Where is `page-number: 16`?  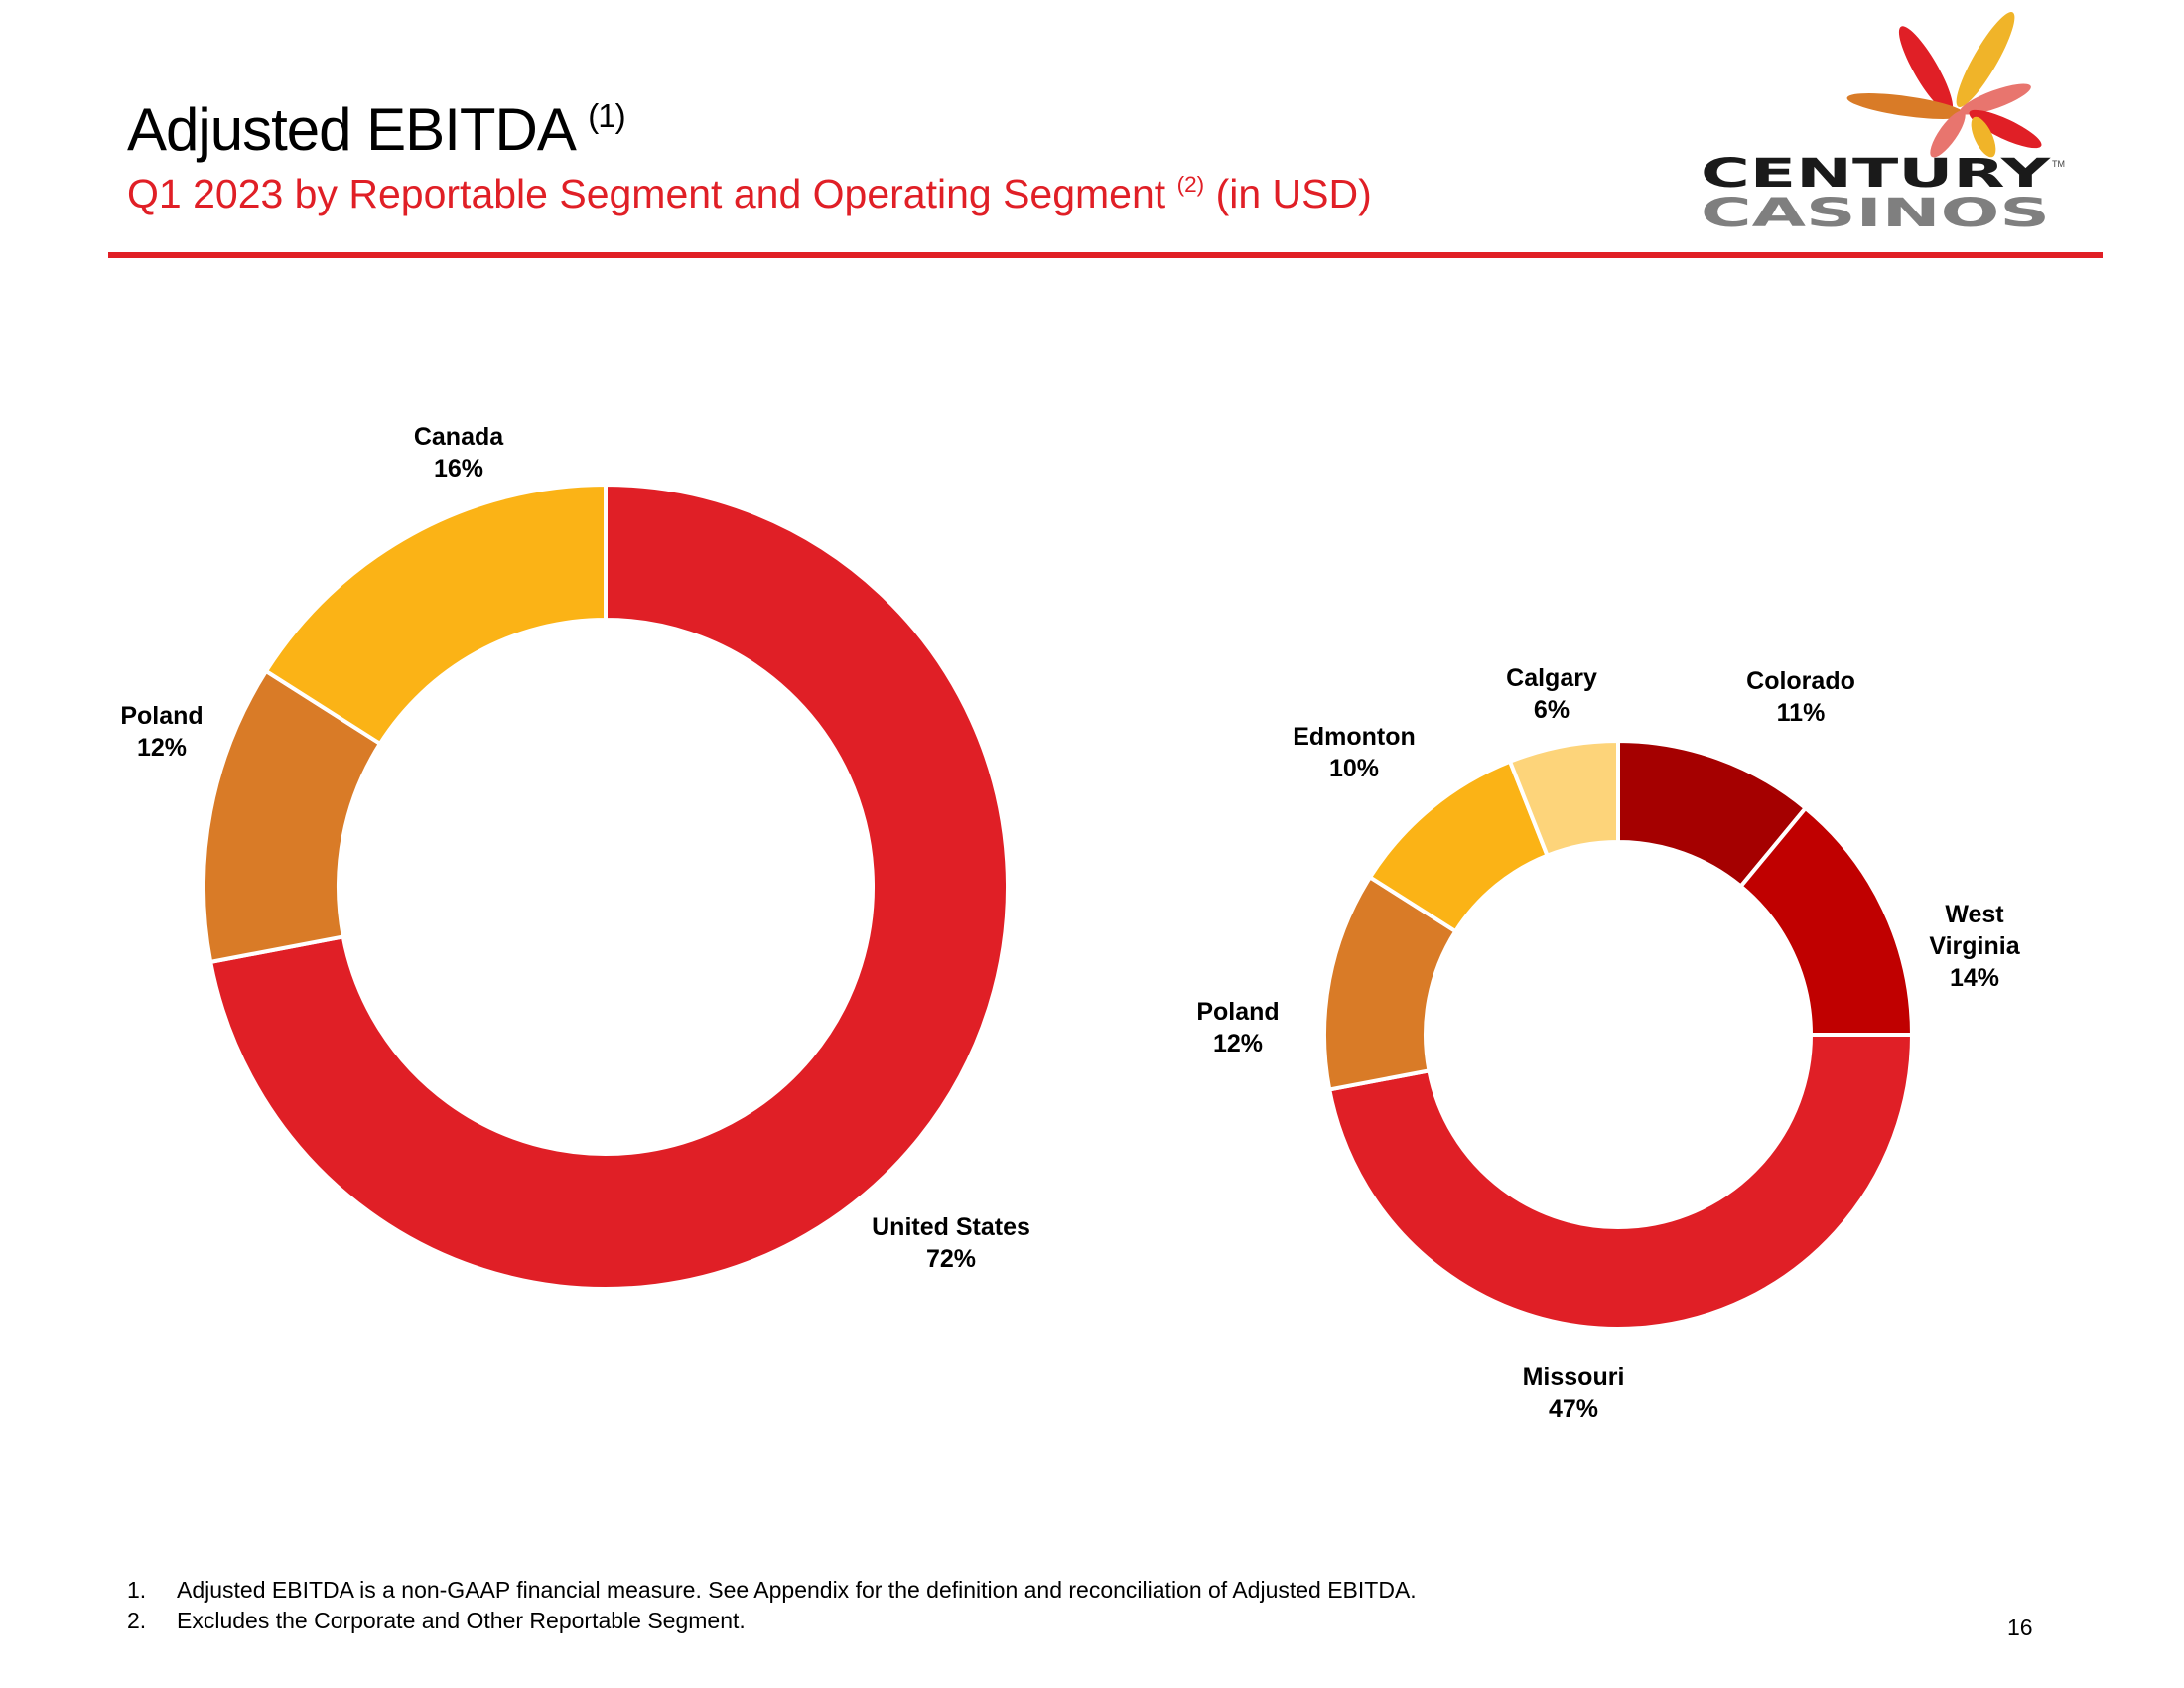 page-number: 16 is located at coordinates (2020, 1627).